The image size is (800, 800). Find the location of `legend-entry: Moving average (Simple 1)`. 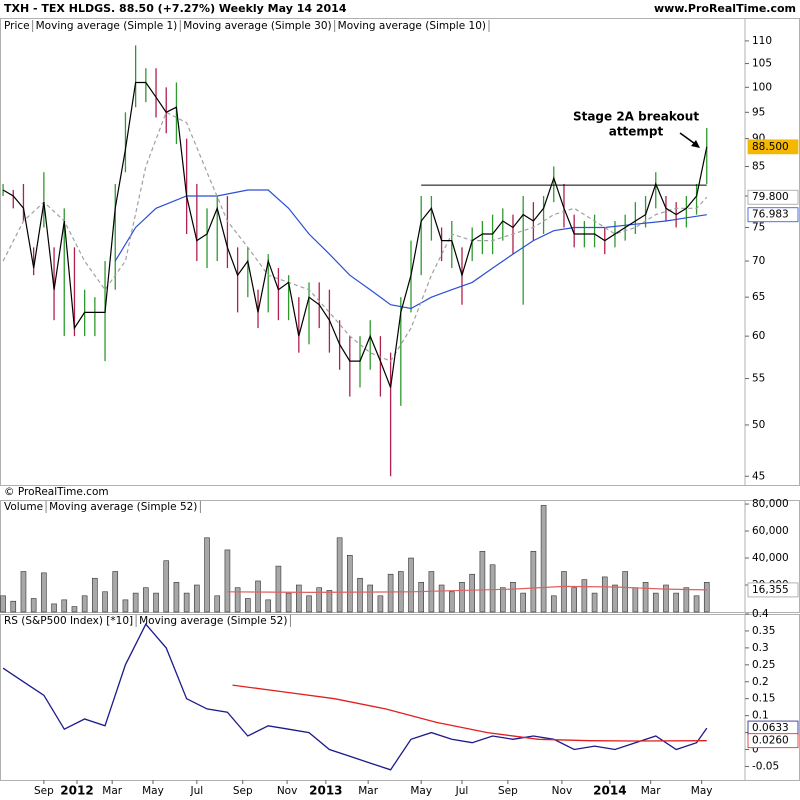

legend-entry: Moving average (Simple 1) is located at coordinates (107, 26).